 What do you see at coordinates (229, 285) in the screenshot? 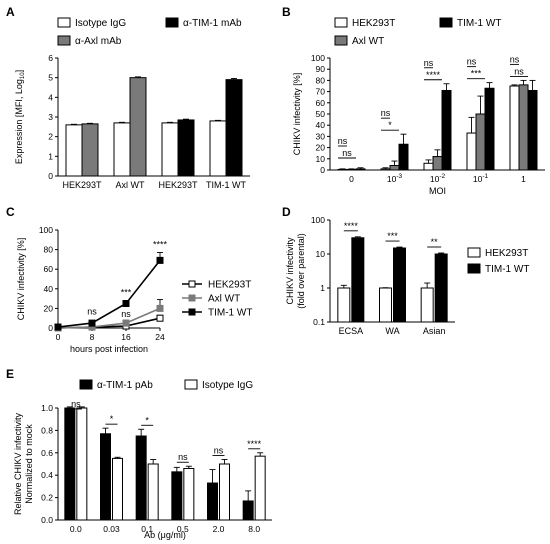
I see `panel-c-legend-label: HEK293T` at bounding box center [229, 285].